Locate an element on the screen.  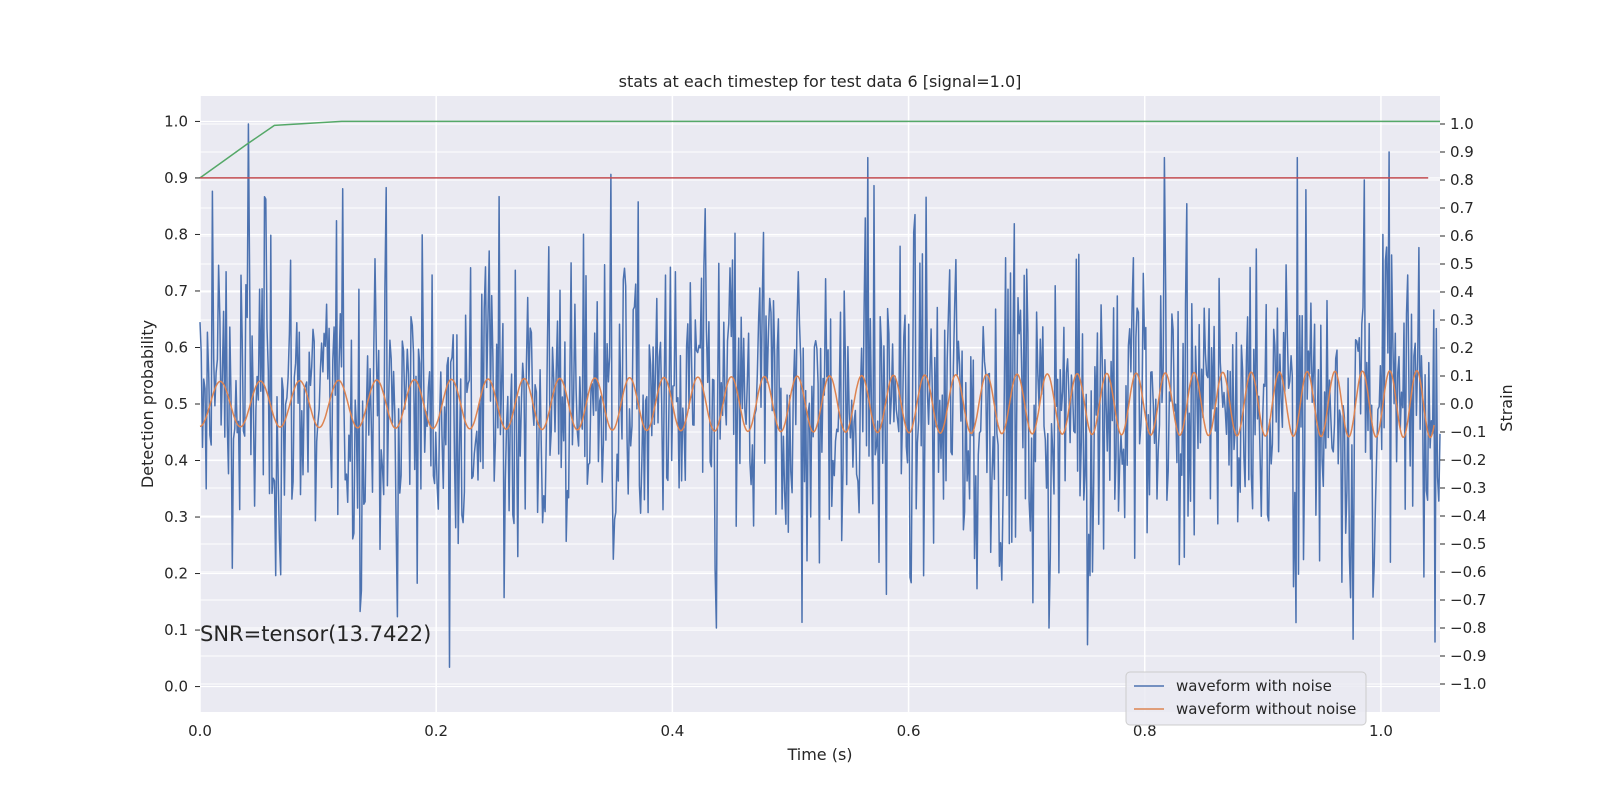
y2-tick-label: −0.3 is located at coordinates (1468, 488).